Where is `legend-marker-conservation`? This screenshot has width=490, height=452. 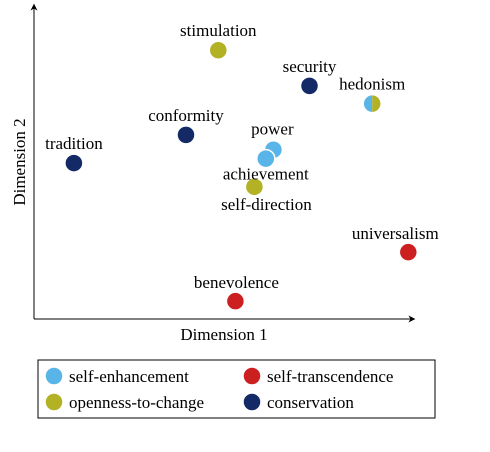 legend-marker-conservation is located at coordinates (252, 402).